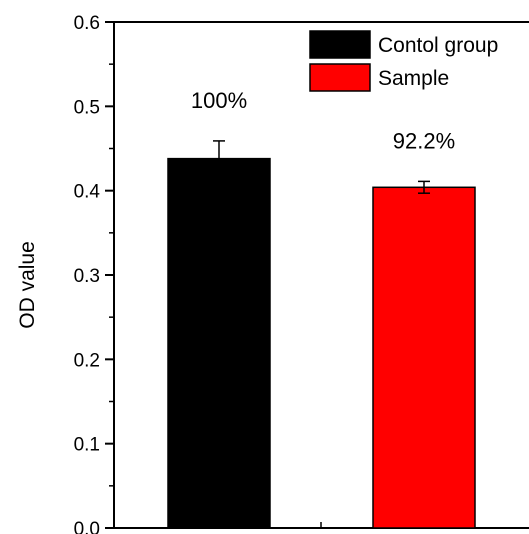 The width and height of the screenshot is (529, 534). What do you see at coordinates (438, 45) in the screenshot?
I see `legend-label: Contol group` at bounding box center [438, 45].